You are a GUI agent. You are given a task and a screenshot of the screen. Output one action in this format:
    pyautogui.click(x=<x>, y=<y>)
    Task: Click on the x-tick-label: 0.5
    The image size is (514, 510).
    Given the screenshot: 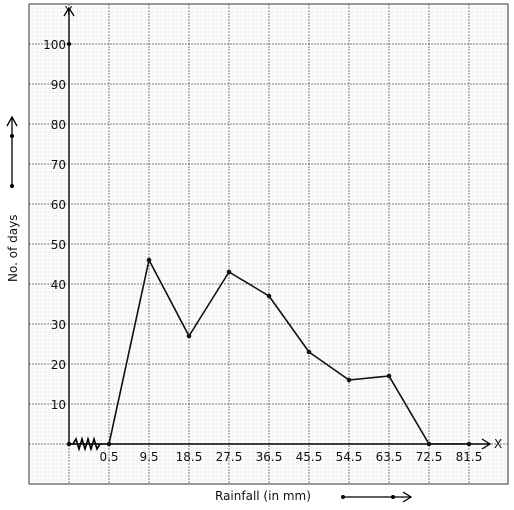 What is the action you would take?
    pyautogui.click(x=108, y=457)
    